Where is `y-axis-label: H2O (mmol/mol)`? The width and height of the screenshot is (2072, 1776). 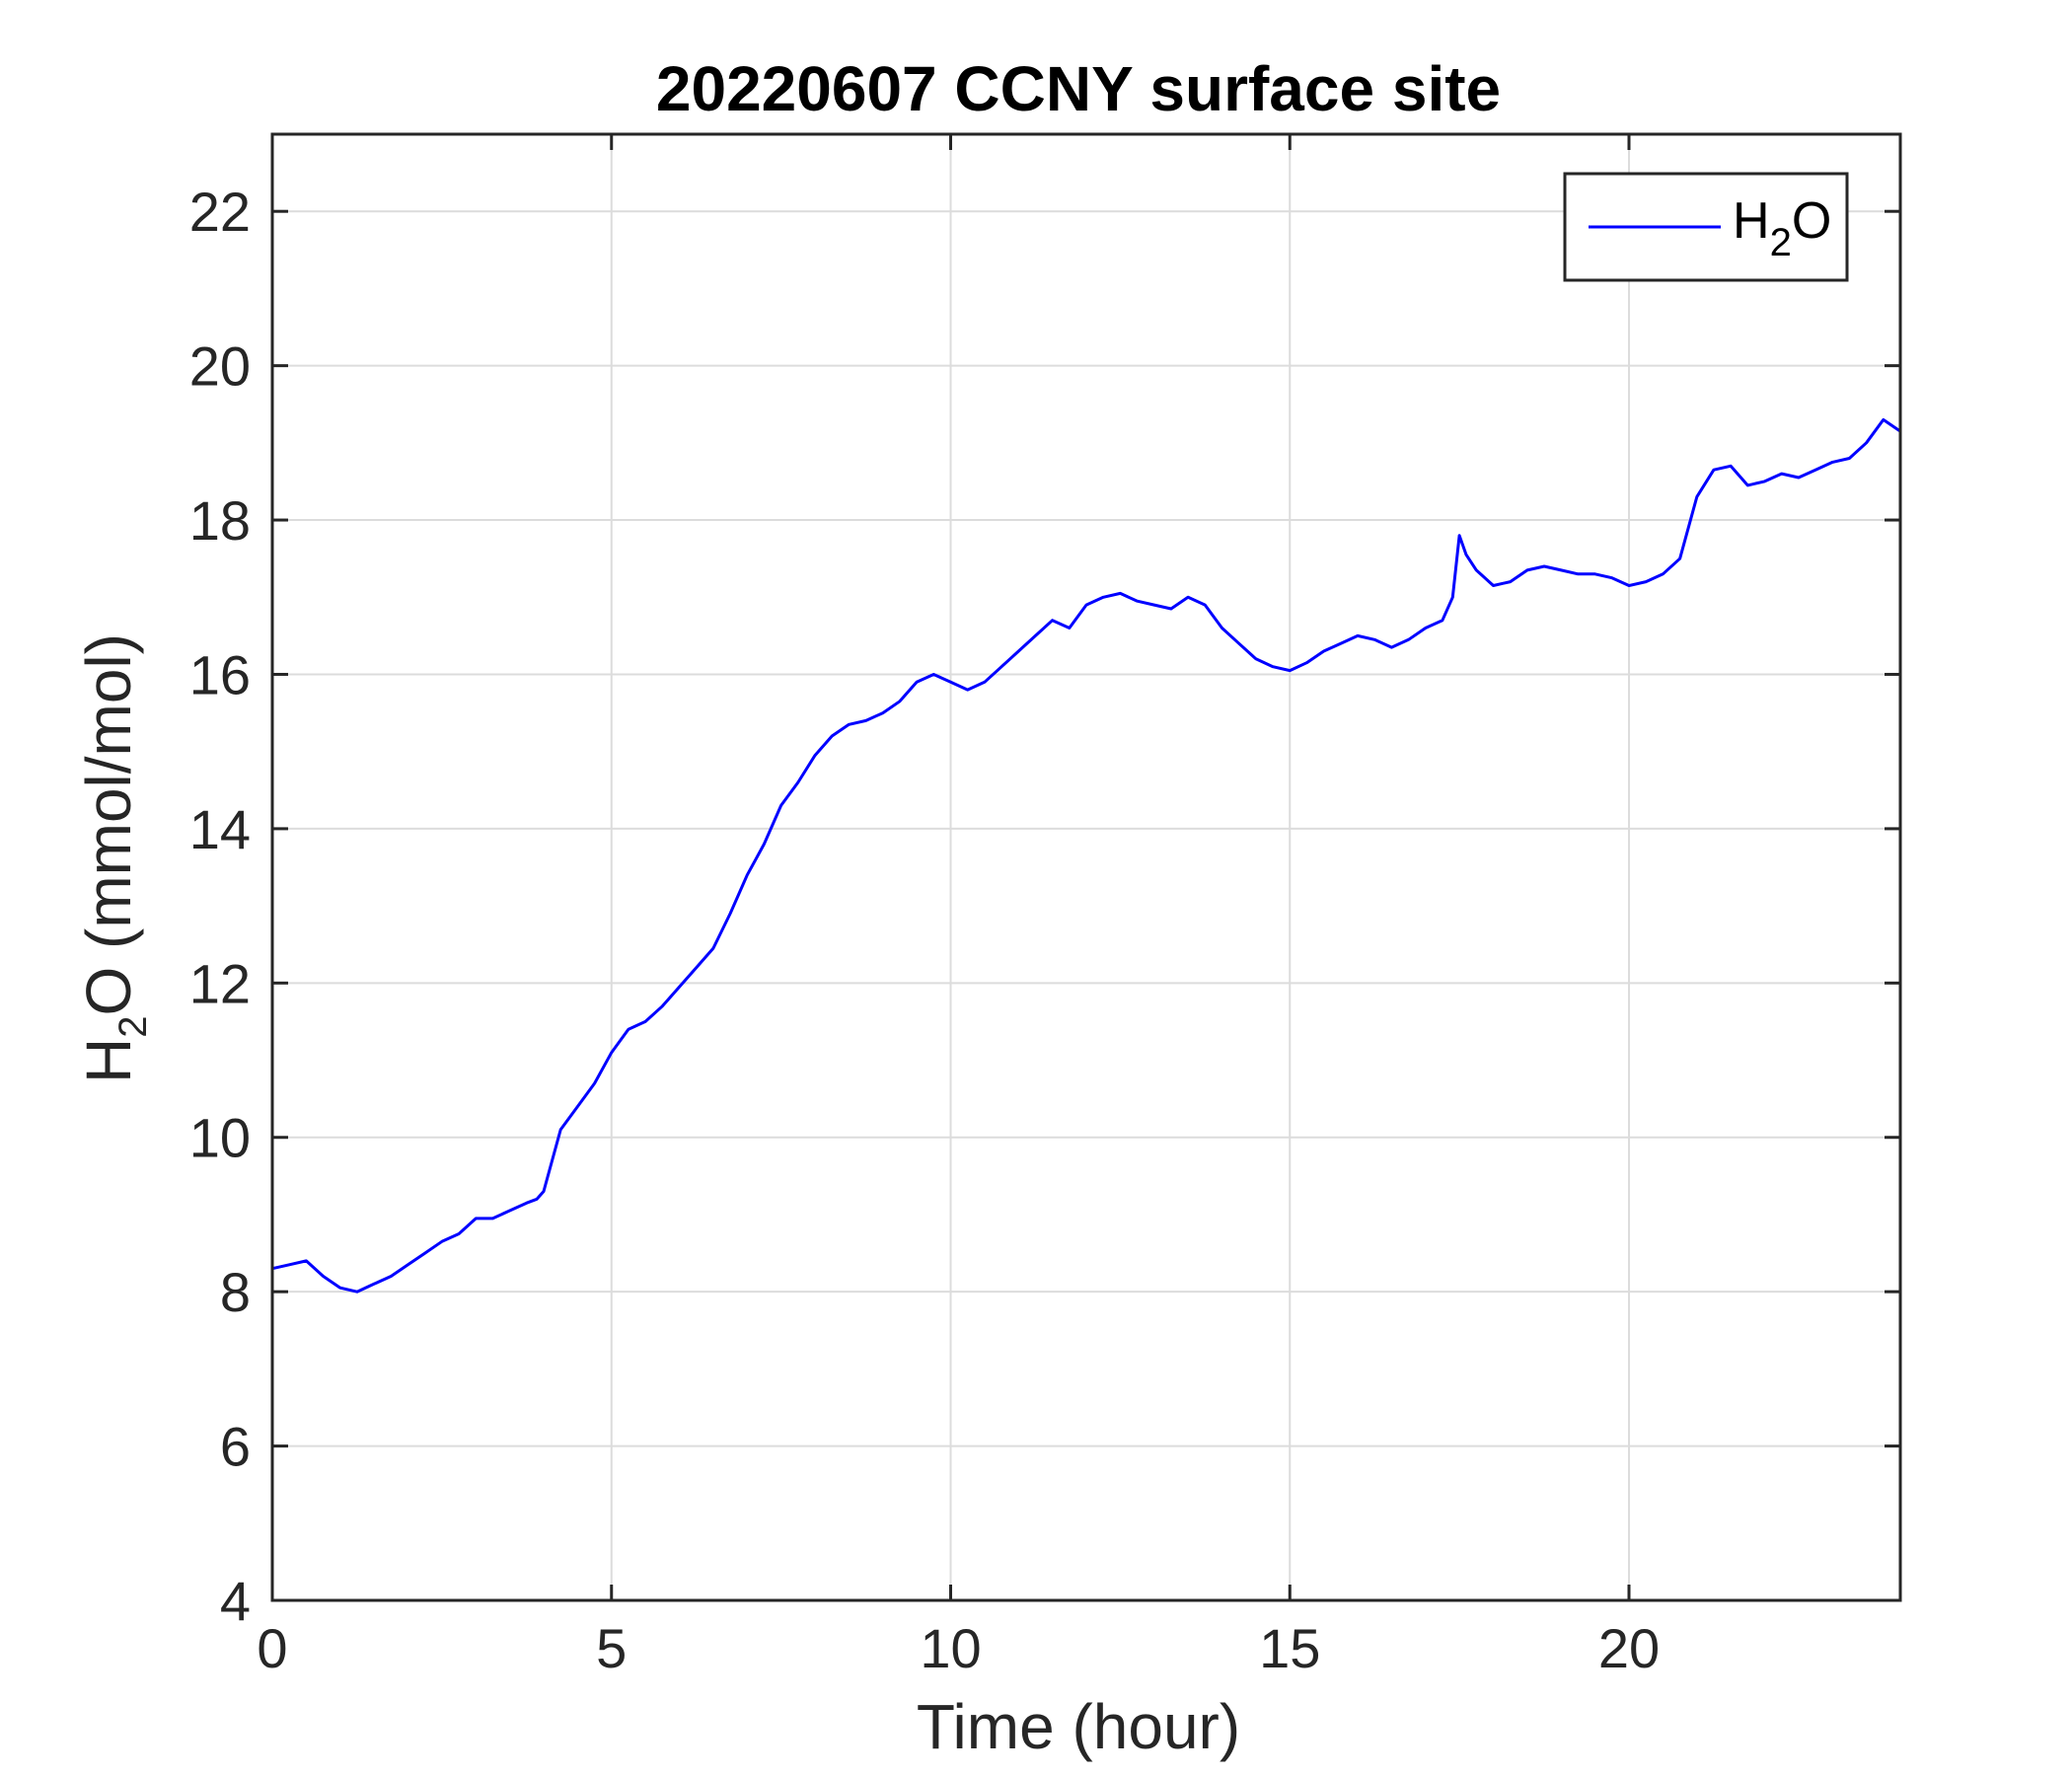 y-axis-label: H2O (mmol/mol) is located at coordinates (114, 858).